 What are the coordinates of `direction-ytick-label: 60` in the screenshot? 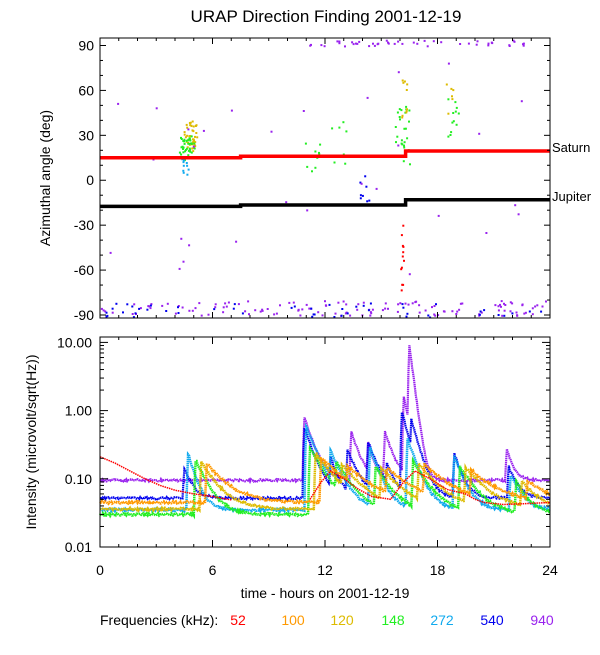 It's located at (86, 90).